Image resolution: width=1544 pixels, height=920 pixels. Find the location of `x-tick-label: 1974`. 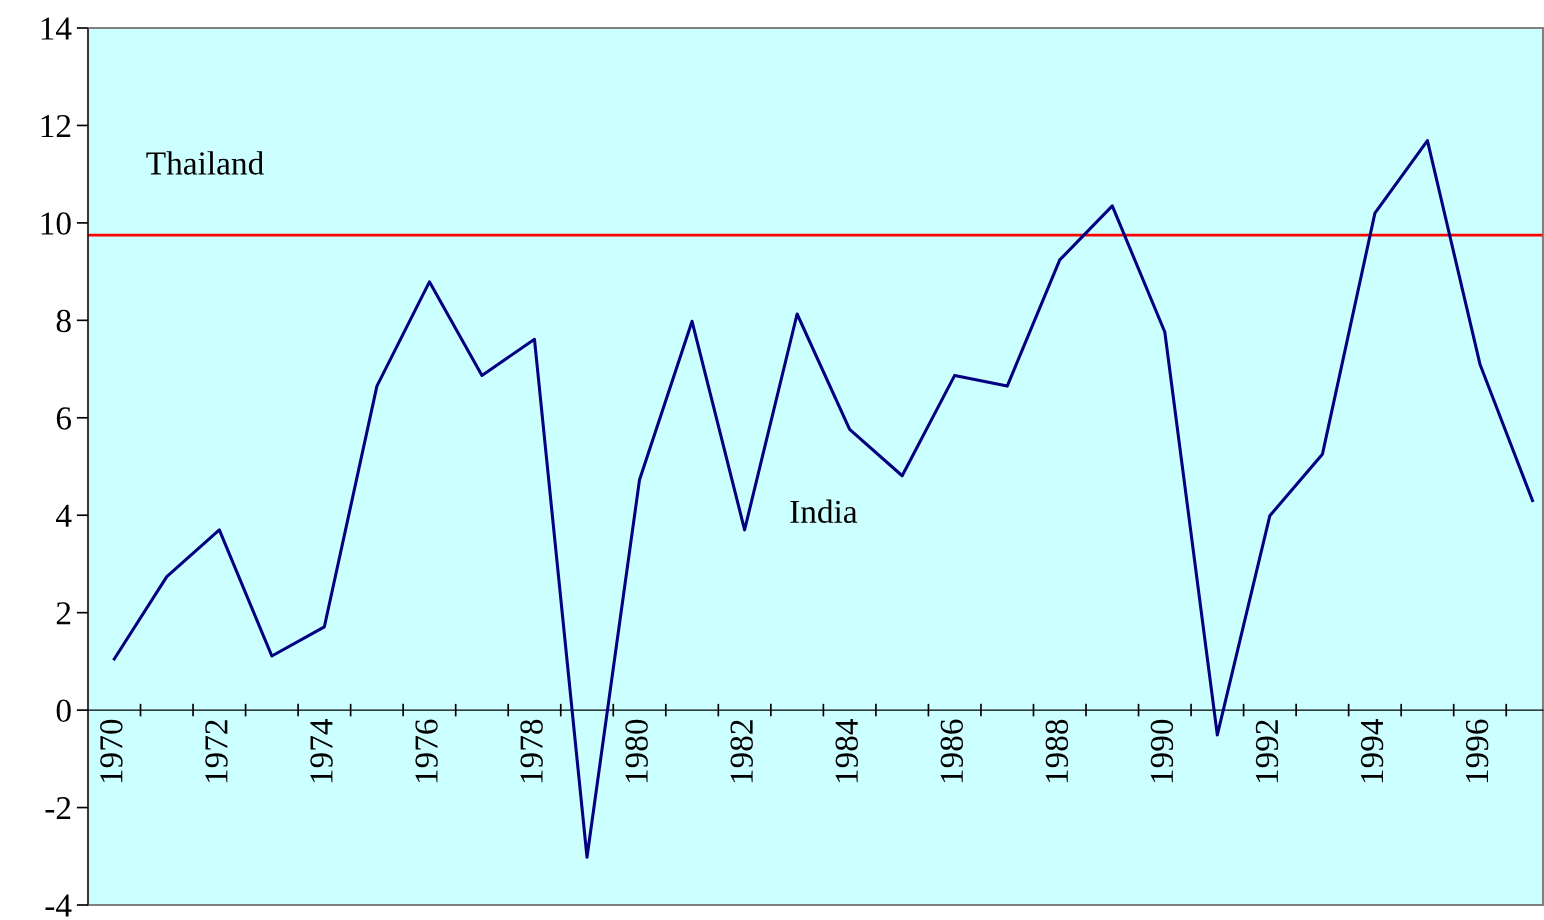

x-tick-label: 1974 is located at coordinates (321, 750).